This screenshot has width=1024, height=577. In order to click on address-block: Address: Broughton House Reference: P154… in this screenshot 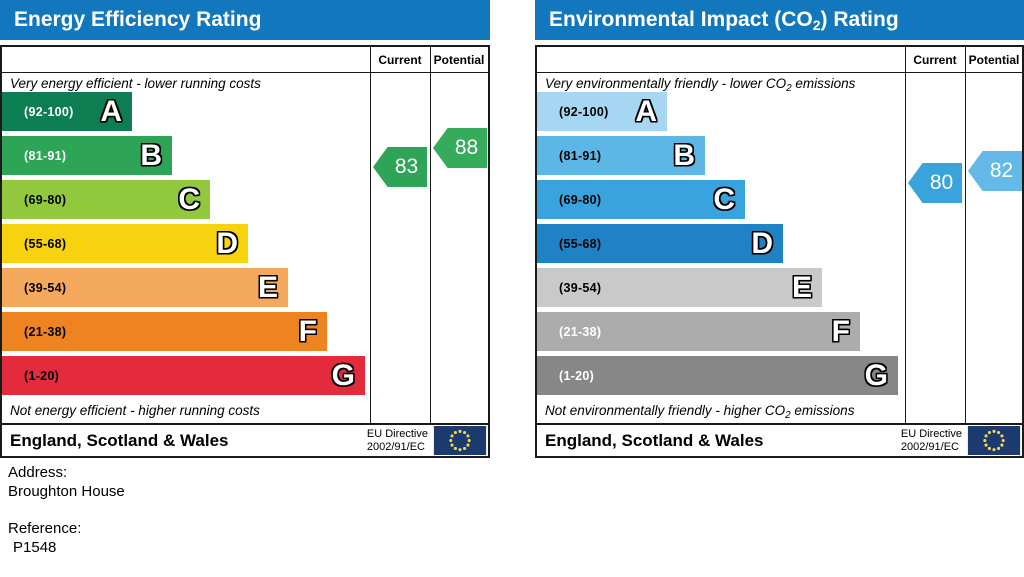, I will do `click(66, 510)`.